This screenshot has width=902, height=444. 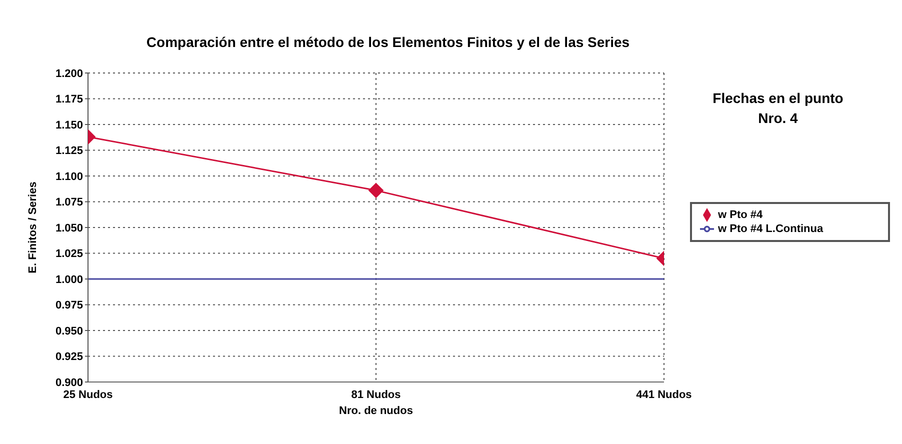 What do you see at coordinates (69, 151) in the screenshot?
I see `y-tick-label: 1.125` at bounding box center [69, 151].